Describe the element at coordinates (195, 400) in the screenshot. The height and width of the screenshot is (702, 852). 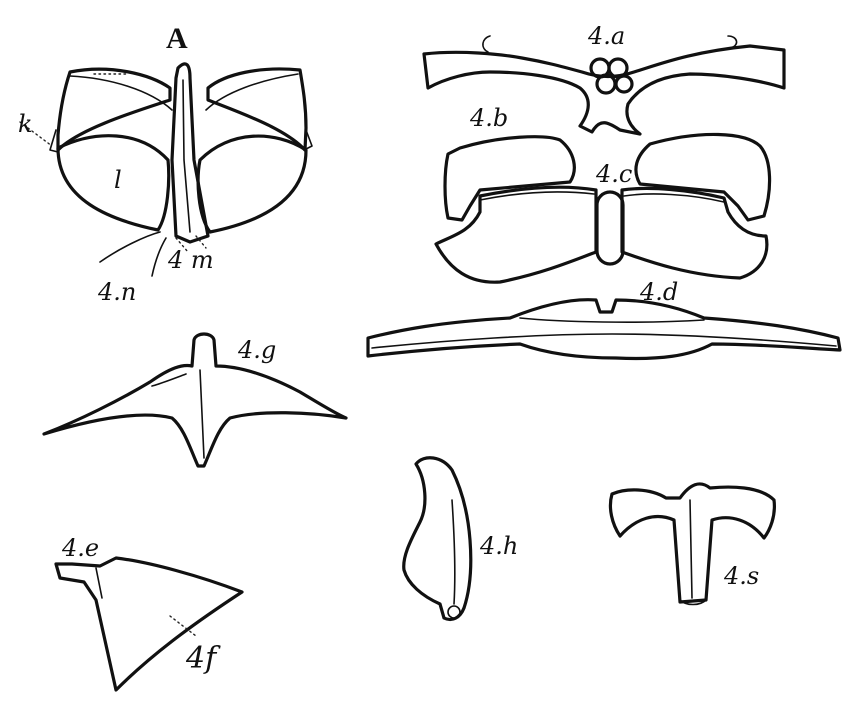
I see `figure-4g` at that location.